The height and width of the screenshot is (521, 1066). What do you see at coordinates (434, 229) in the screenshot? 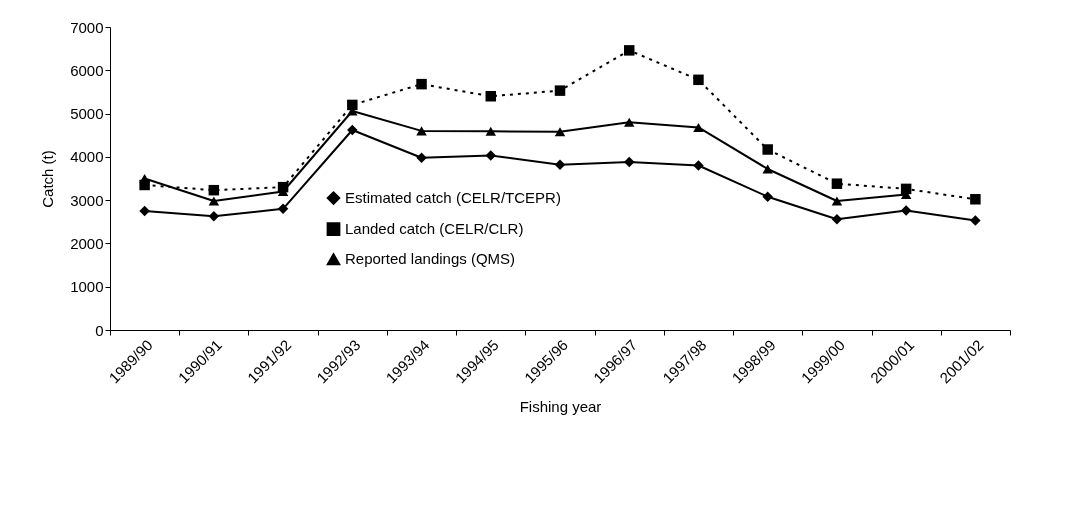
I see `legend-label: Landed catch (CELR/CLR)` at bounding box center [434, 229].